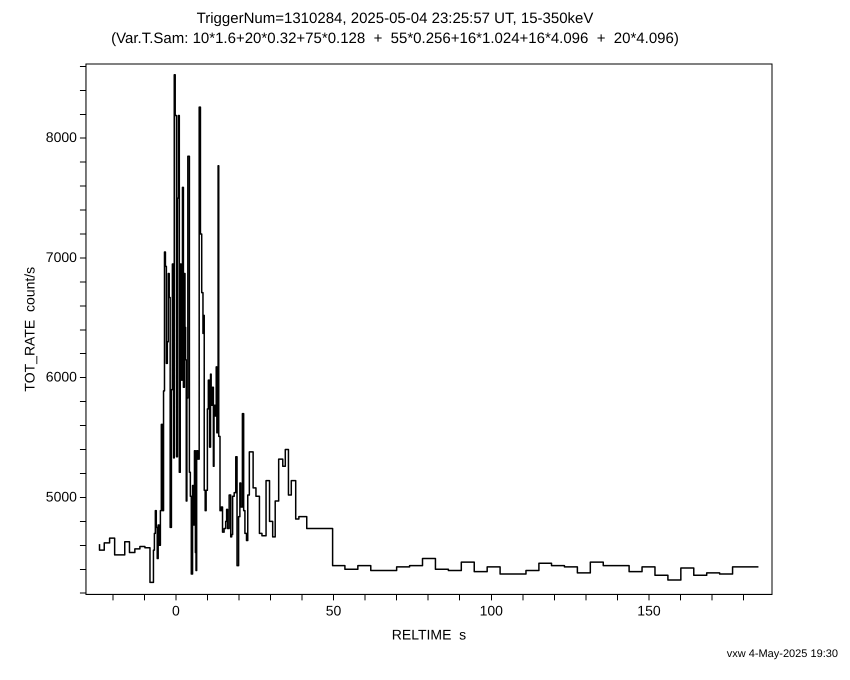  What do you see at coordinates (395, 39) in the screenshot?
I see `chart-subtitle: (Var.T.Sam: 10*1.6+20*0.32+75*0.128 + 55*0.256+16*1.024+16*4.096 + 20*4.096)` at bounding box center [395, 39].